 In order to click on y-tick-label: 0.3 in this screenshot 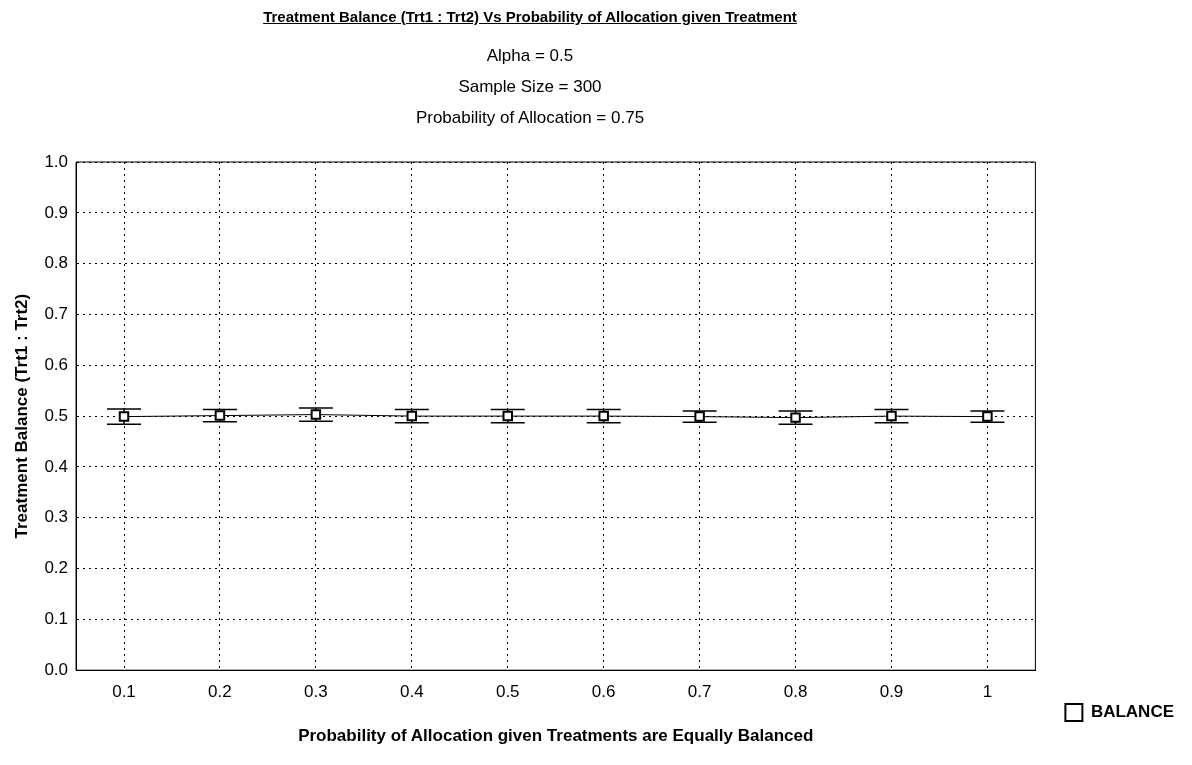, I will do `click(56, 517)`.